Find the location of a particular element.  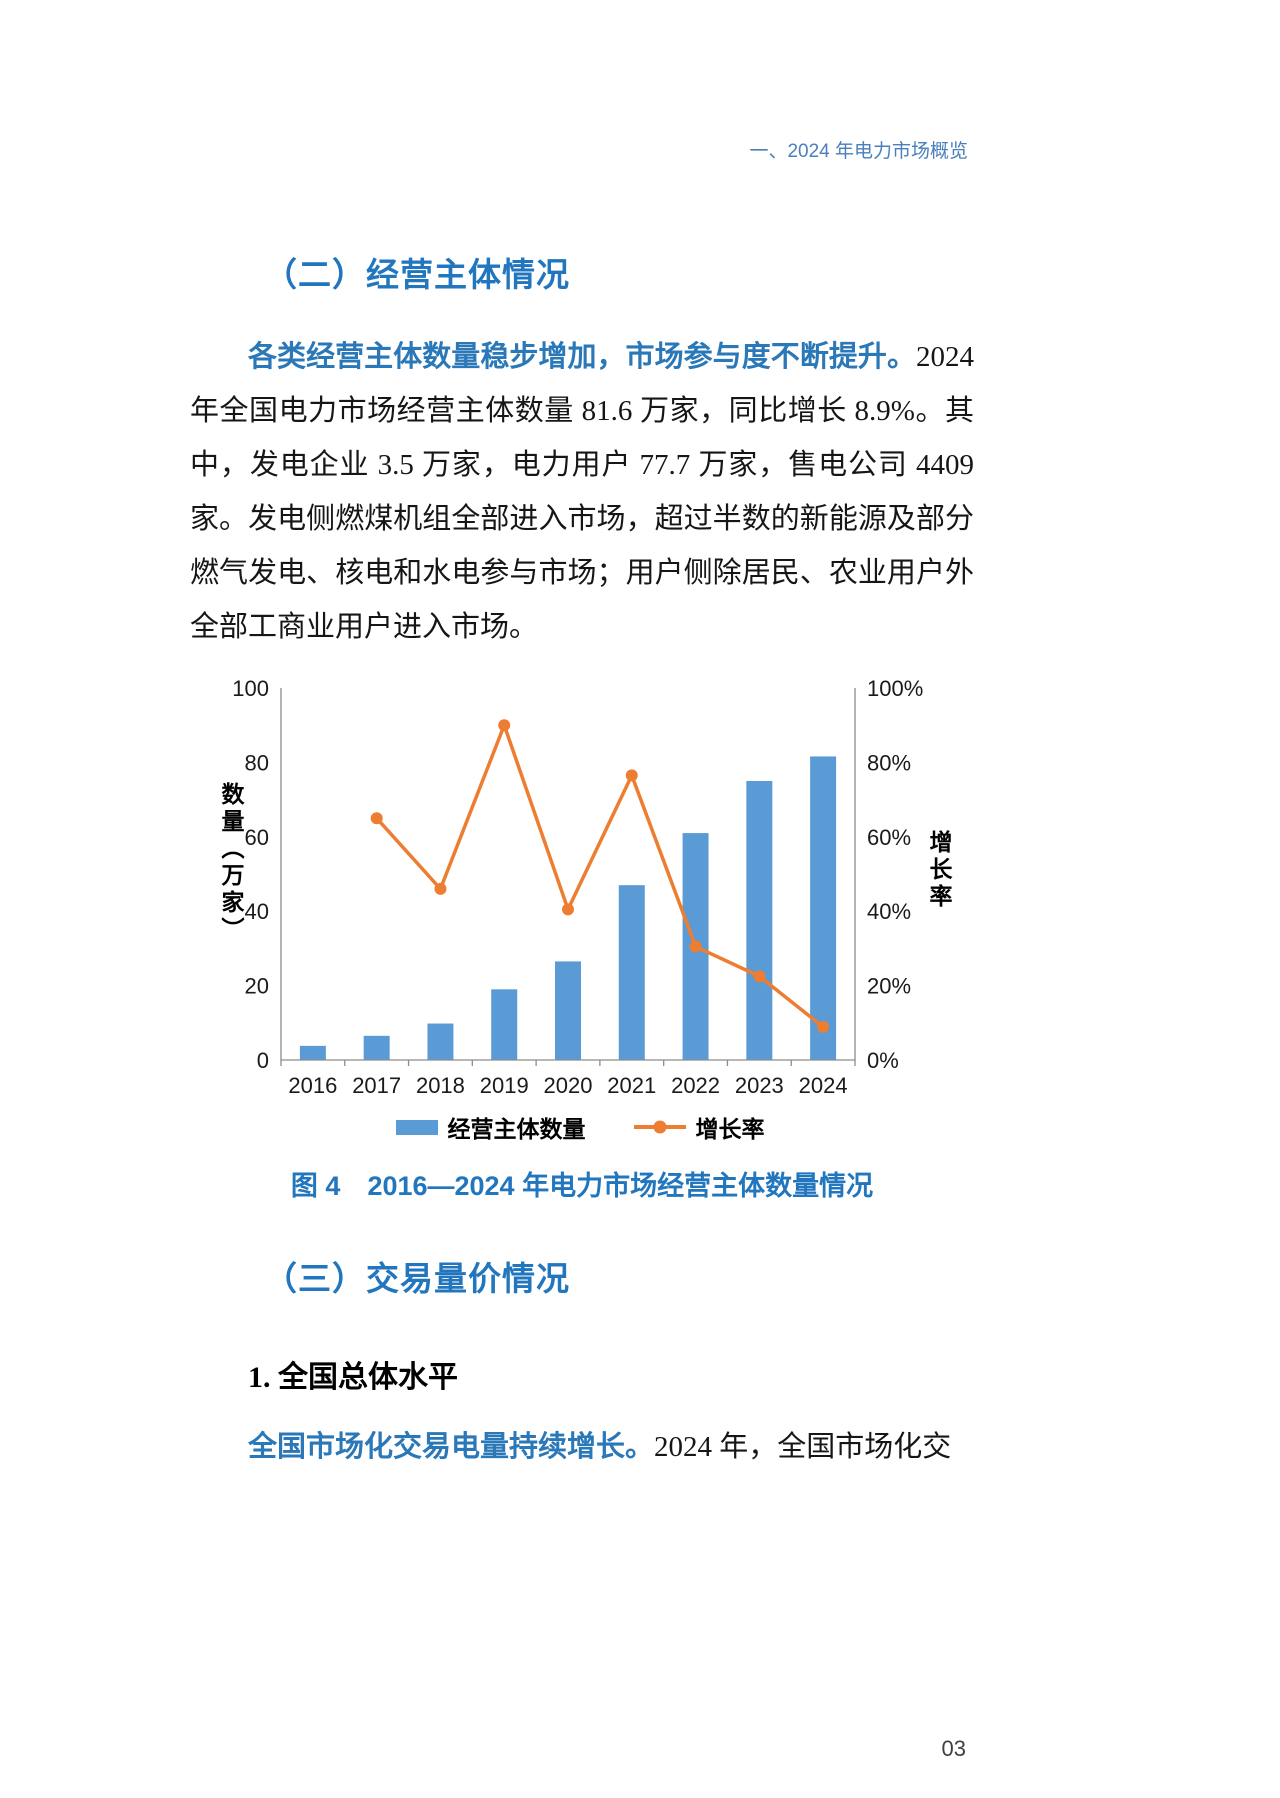

bar-series is located at coordinates (568, 908).